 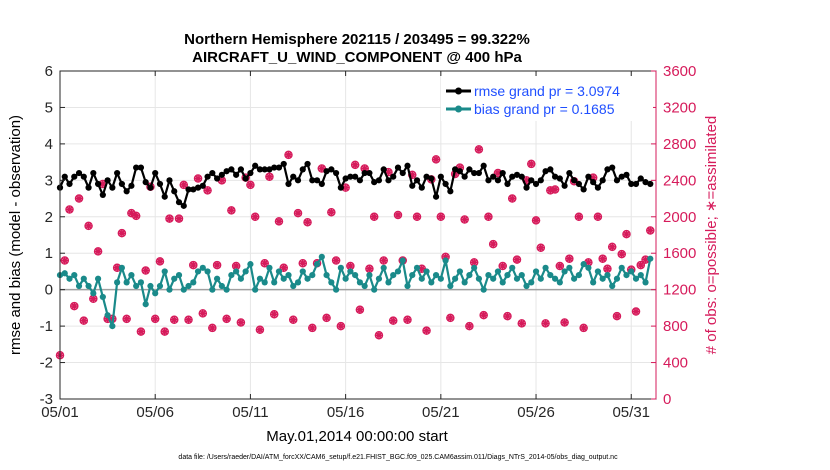 What do you see at coordinates (536, 412) in the screenshot?
I see `x-tick-label: 05/26` at bounding box center [536, 412].